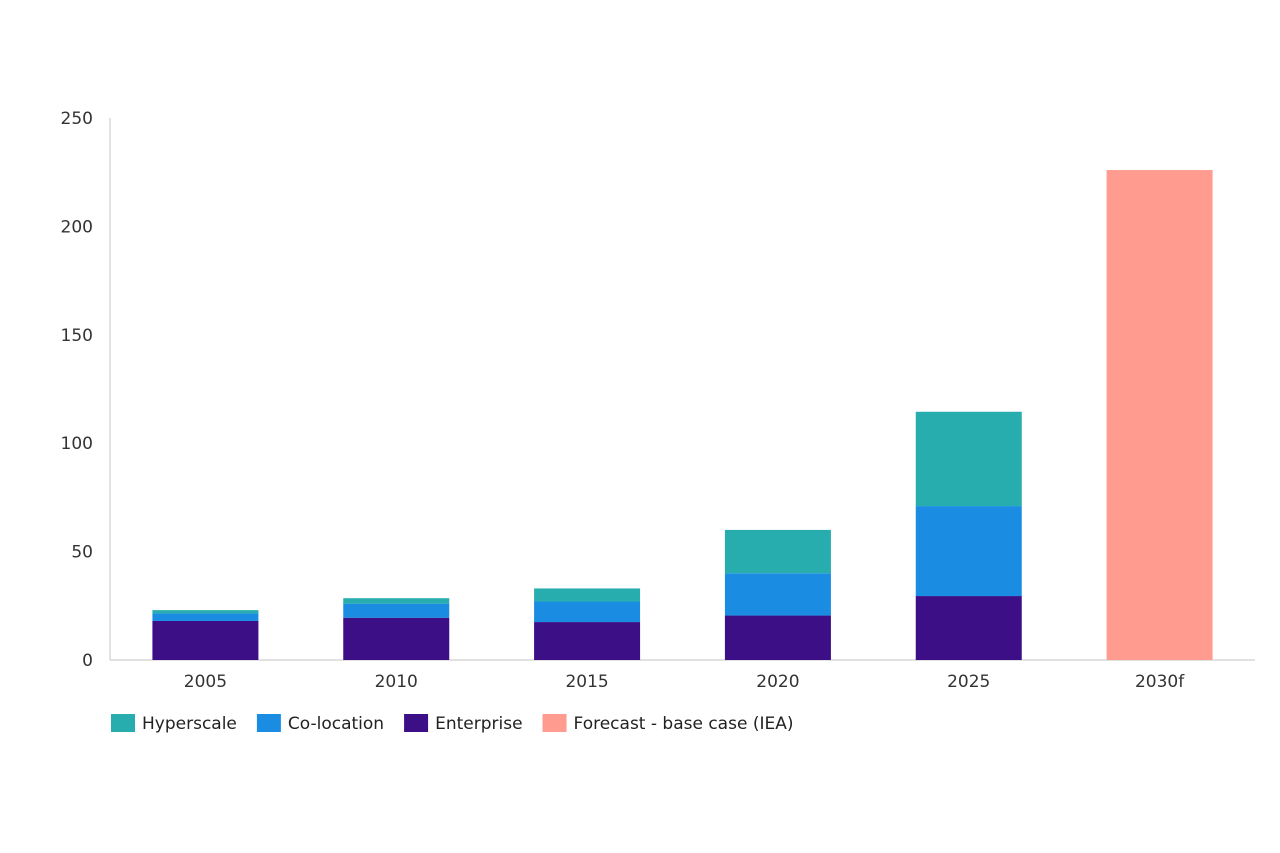 The height and width of the screenshot is (853, 1280). What do you see at coordinates (1159, 415) in the screenshot?
I see `bar-forecast-base-case-iea-2030f` at bounding box center [1159, 415].